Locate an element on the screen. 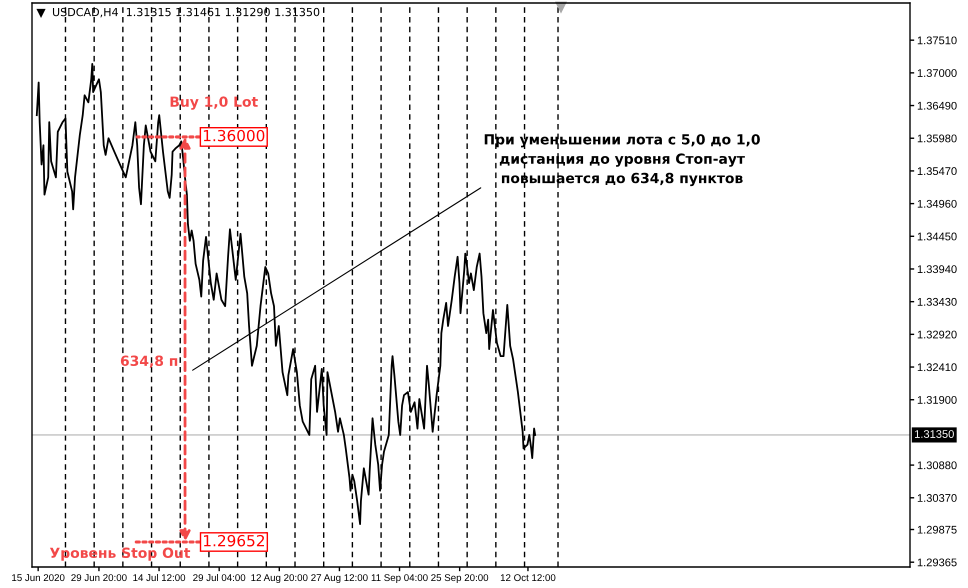 This screenshot has width=968, height=588. y-tick-label: 1.33940 is located at coordinates (937, 269).